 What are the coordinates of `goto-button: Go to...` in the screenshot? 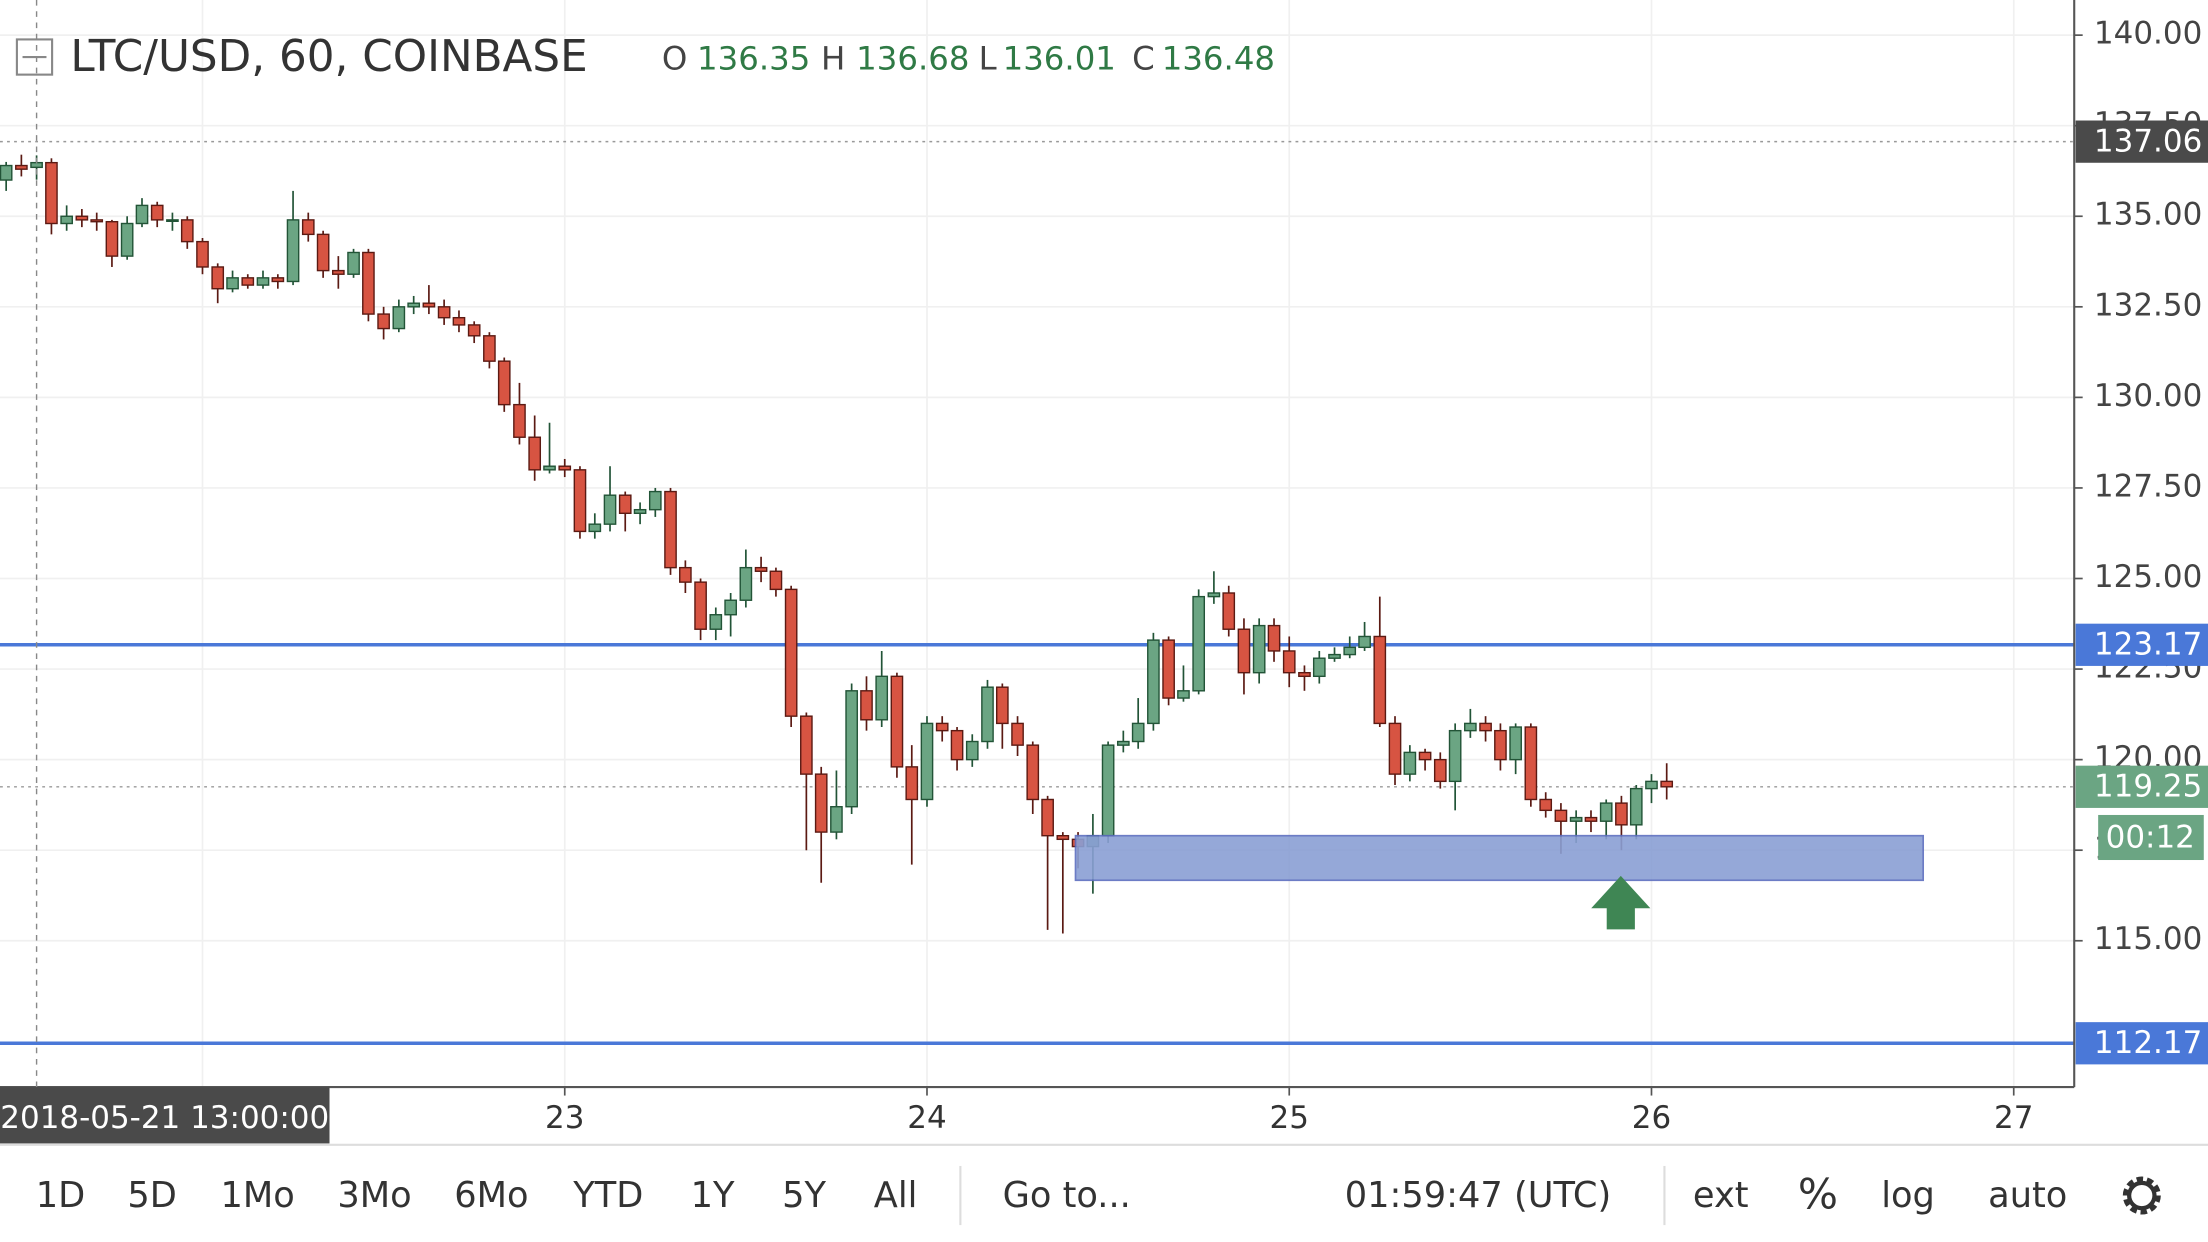 It's located at (1067, 1195).